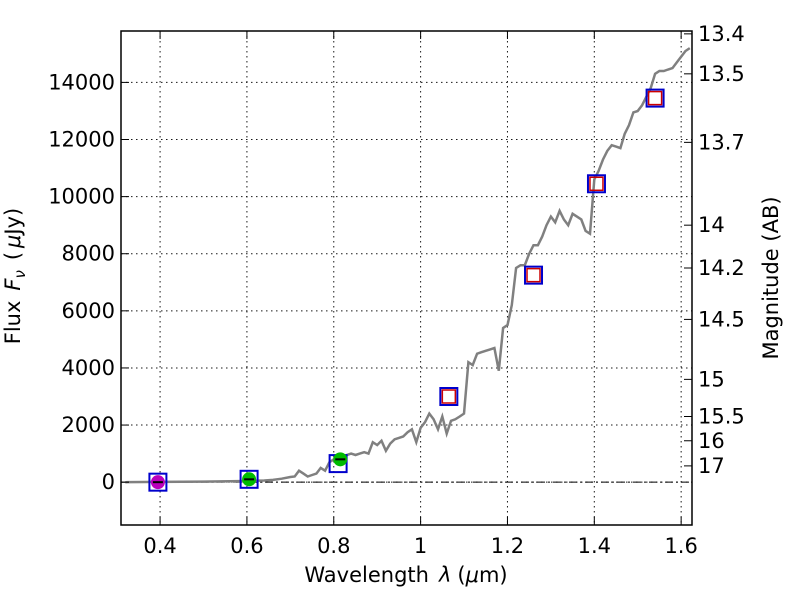  I want to click on x-tick-label: 0.8, so click(333, 546).